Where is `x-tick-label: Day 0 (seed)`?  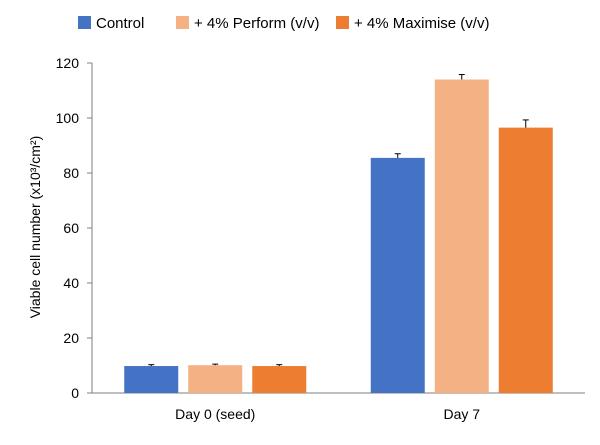 x-tick-label: Day 0 (seed) is located at coordinates (215, 414).